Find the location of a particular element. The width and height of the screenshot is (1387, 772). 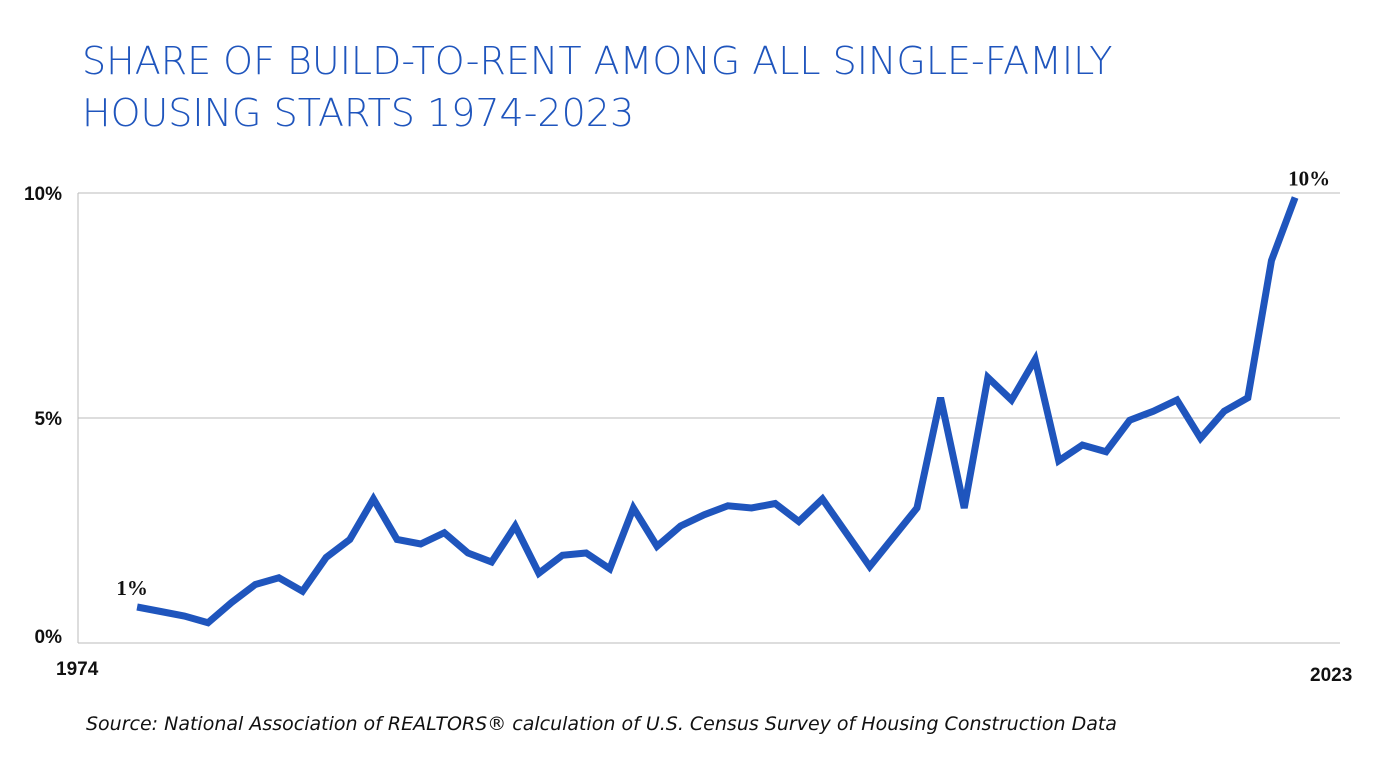

x-axis-label: 1974 is located at coordinates (77, 669).